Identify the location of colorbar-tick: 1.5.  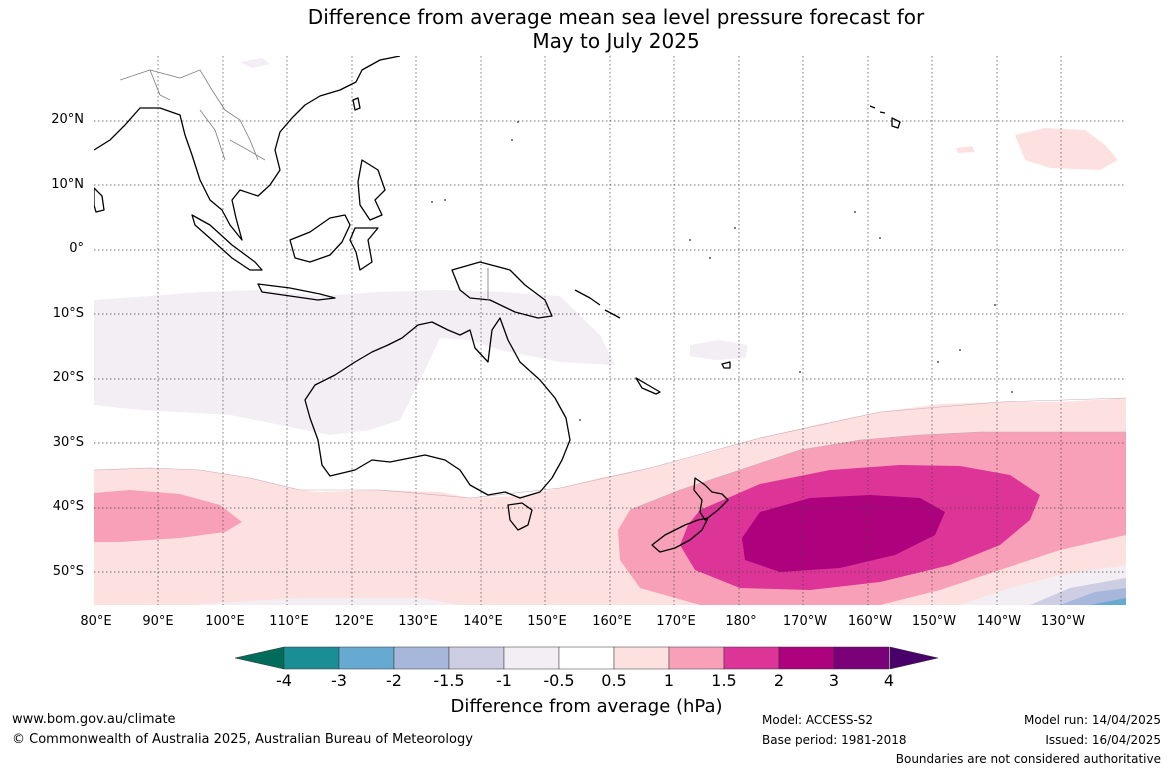
(724, 680).